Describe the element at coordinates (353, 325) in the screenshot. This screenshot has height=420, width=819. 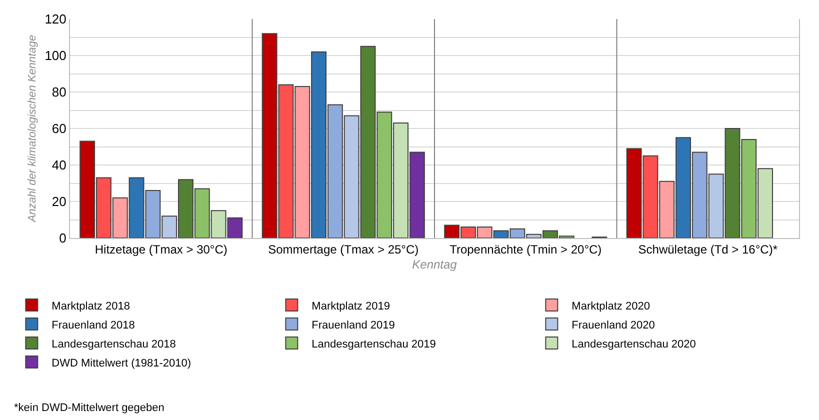
I see `legend-label: Frauenland 2019` at that location.